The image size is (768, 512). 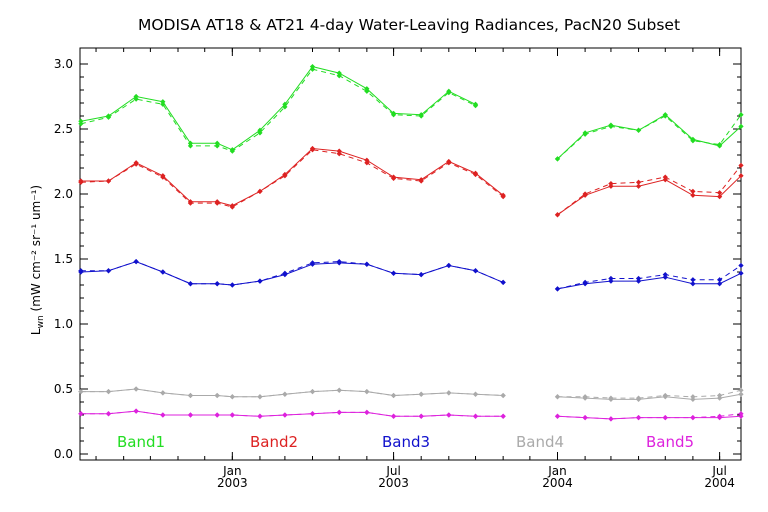 What do you see at coordinates (232, 483) in the screenshot?
I see `x-tick-year: 2003` at bounding box center [232, 483].